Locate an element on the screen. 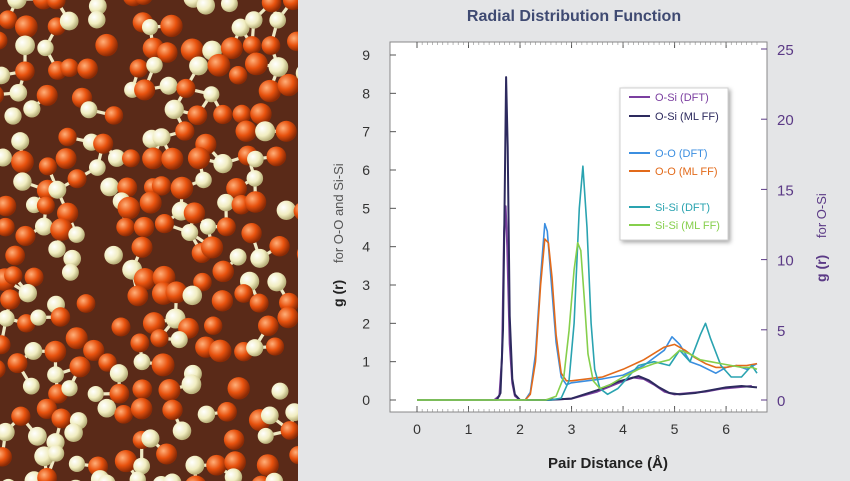 The image size is (850, 481). y-right-tick-label: 5 is located at coordinates (781, 331).